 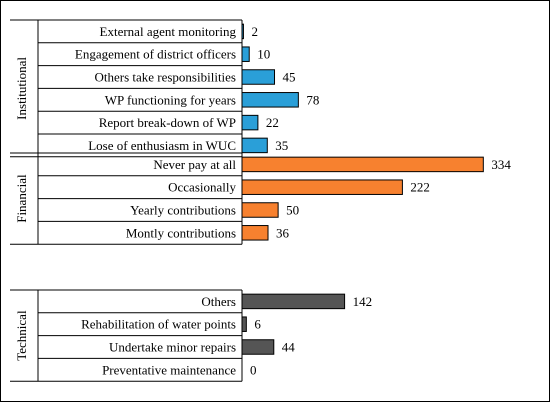 What do you see at coordinates (501, 164) in the screenshot?
I see `value-label: 334` at bounding box center [501, 164].